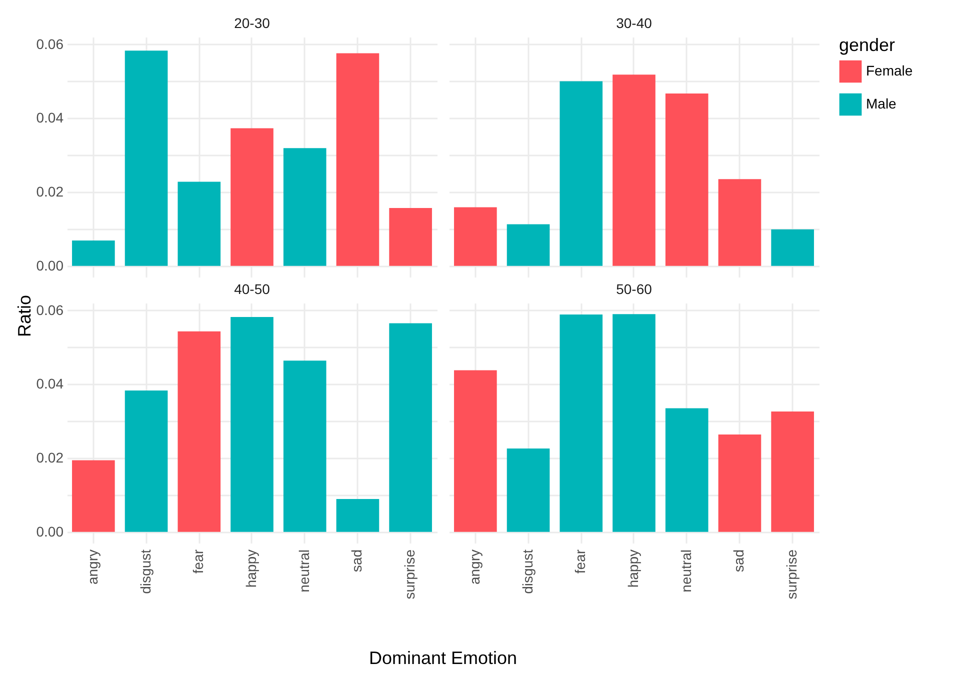 The height and width of the screenshot is (673, 976). Describe the element at coordinates (443, 658) in the screenshot. I see `x-axis-title: Dominant Emotion` at that location.